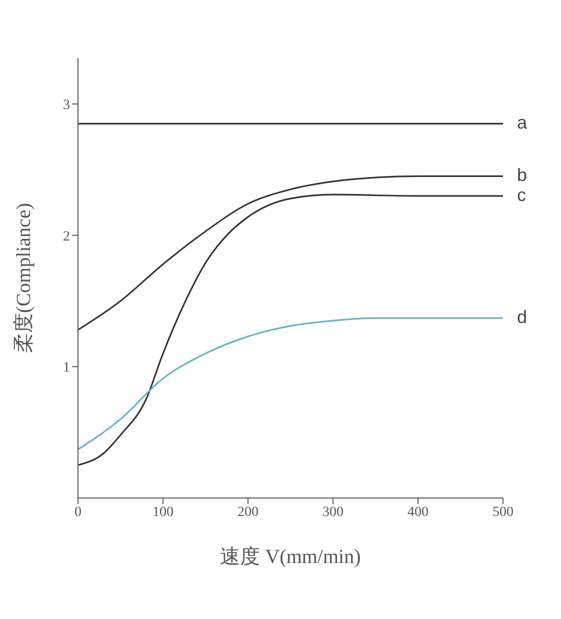 This screenshot has width=561, height=619. Describe the element at coordinates (521, 194) in the screenshot. I see `series-label: c` at that location.